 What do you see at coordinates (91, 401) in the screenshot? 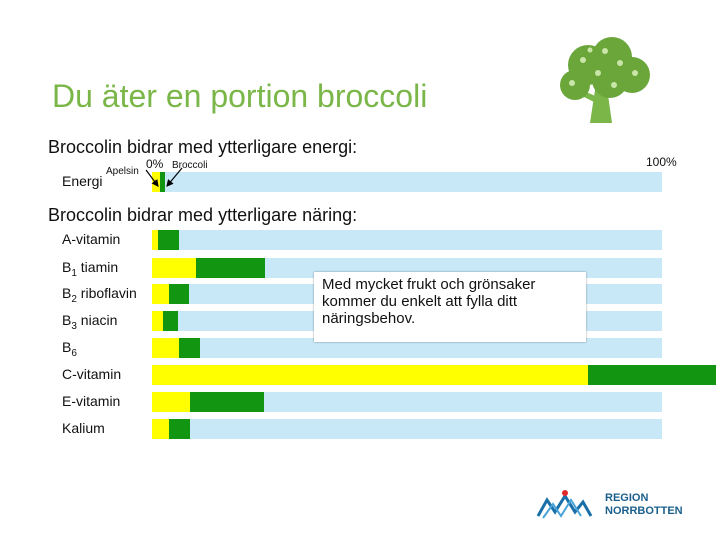
I see `nutrient-label: E-vitamin` at bounding box center [91, 401].